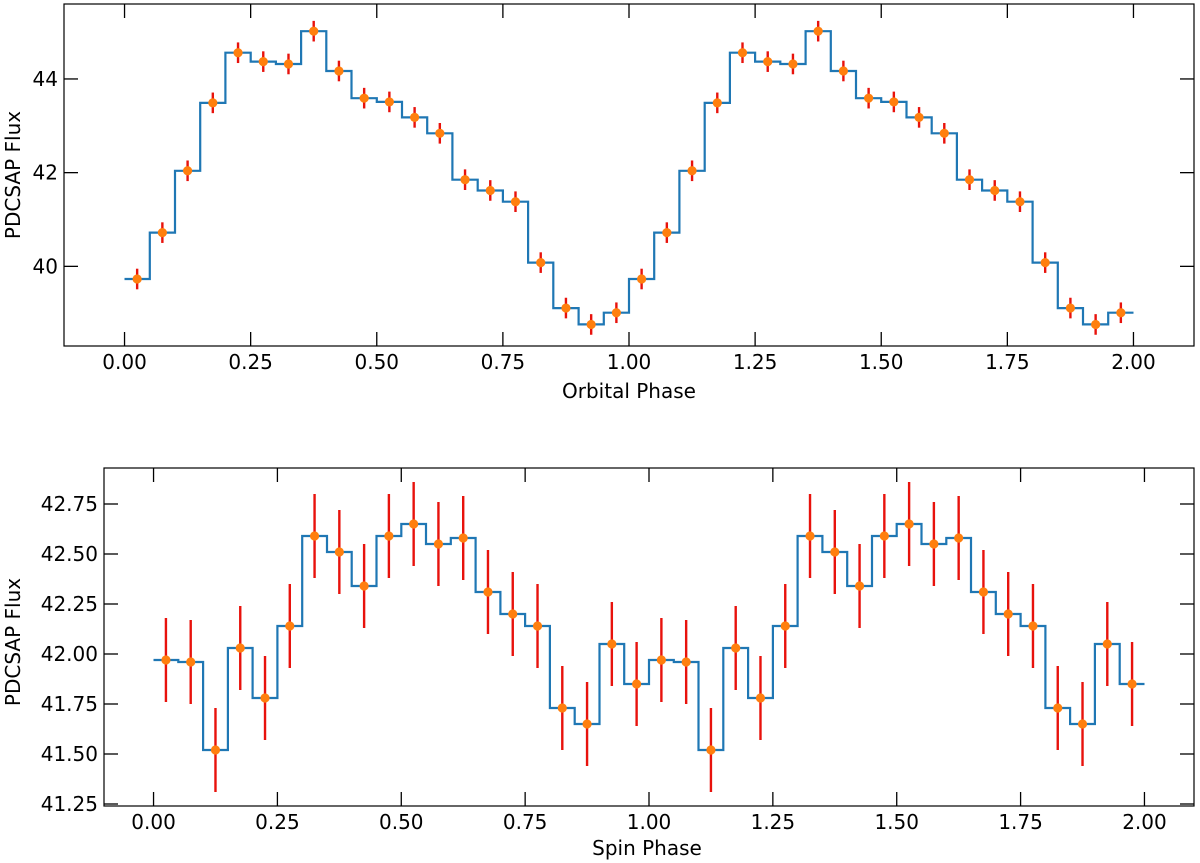  I want to click on spin-y-tick-label: 42.00, so click(69, 654).